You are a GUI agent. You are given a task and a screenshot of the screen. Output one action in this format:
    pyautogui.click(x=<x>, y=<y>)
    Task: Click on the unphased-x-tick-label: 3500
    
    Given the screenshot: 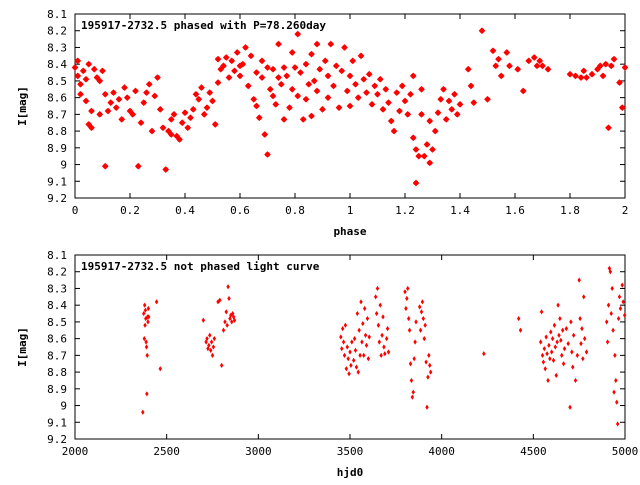 What is the action you would take?
    pyautogui.click(x=350, y=451)
    